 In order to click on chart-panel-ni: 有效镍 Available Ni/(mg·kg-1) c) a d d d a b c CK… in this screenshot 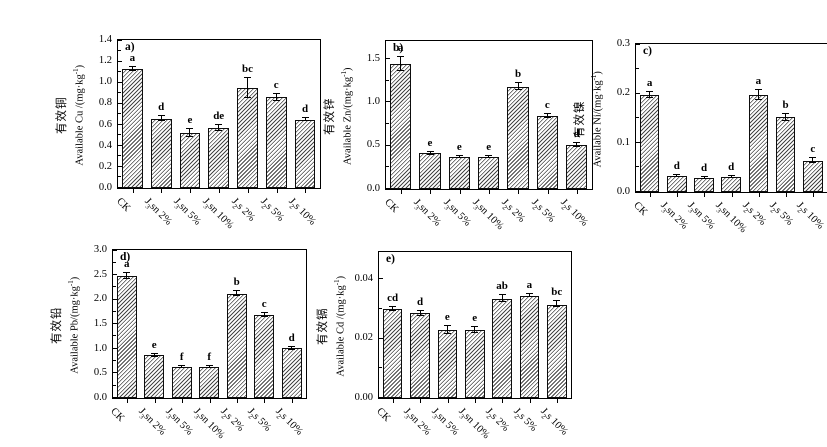, I will do `click(700, 136)`.